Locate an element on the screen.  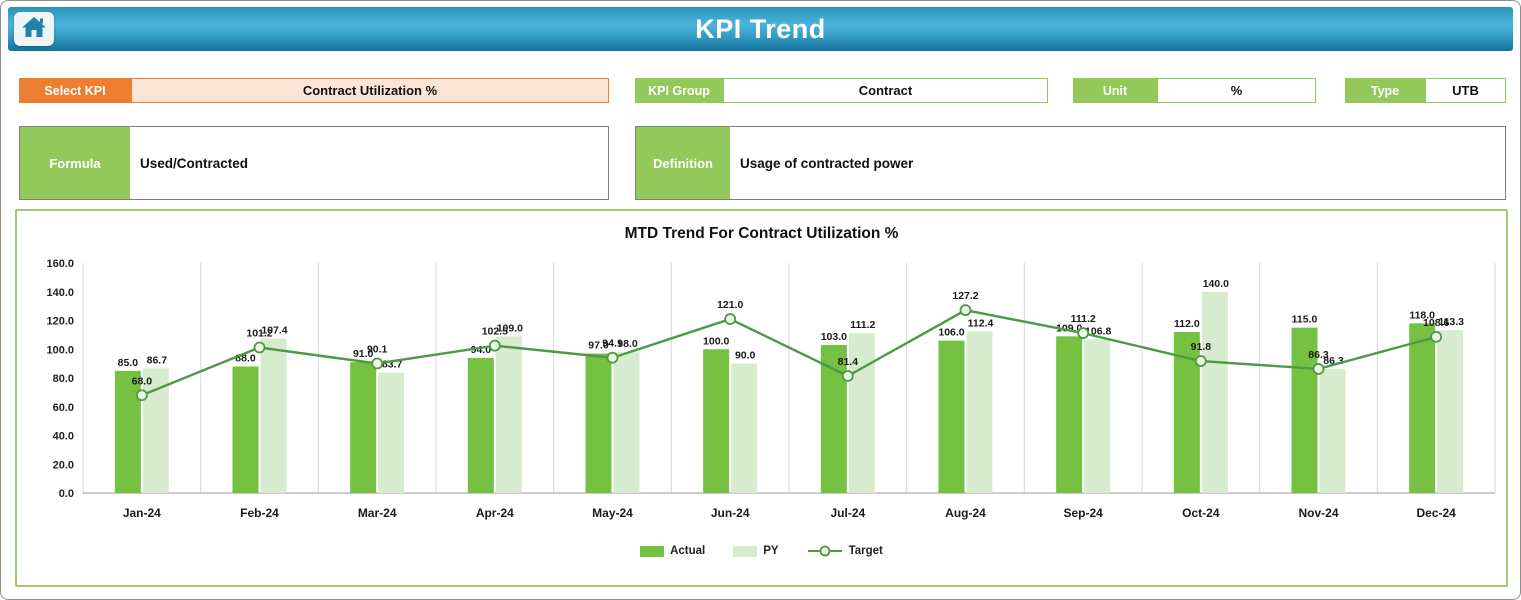
py-data-label: 109.0 is located at coordinates (510, 328).